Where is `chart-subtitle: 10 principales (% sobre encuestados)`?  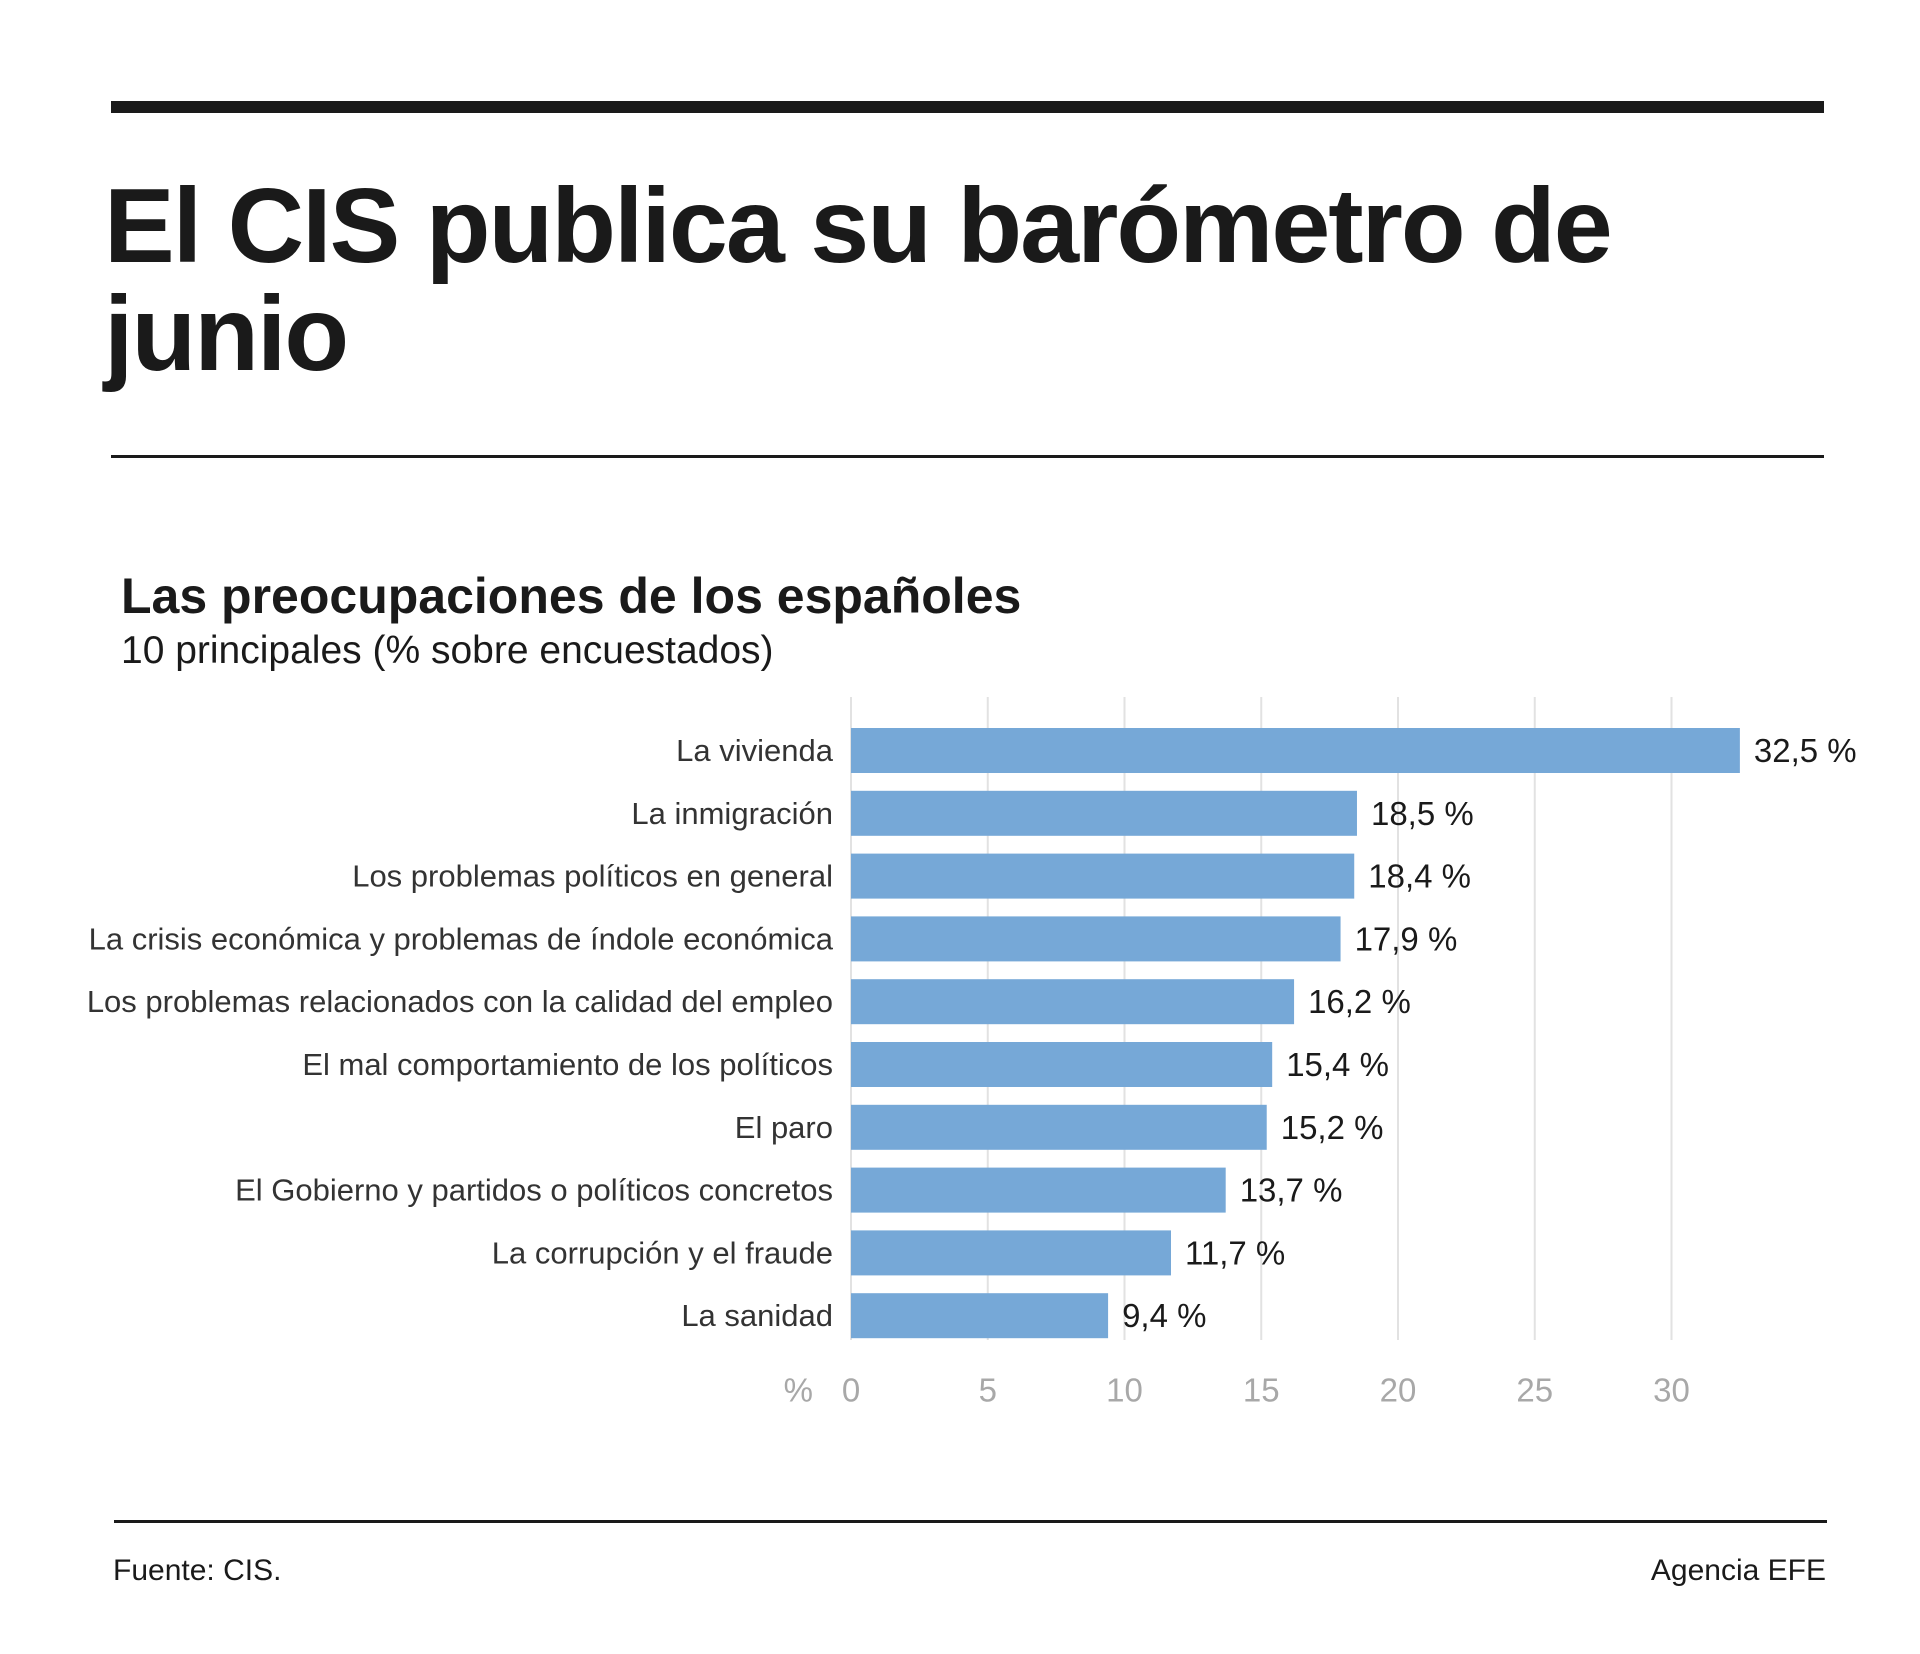 chart-subtitle: 10 principales (% sobre encuestados) is located at coordinates (447, 650).